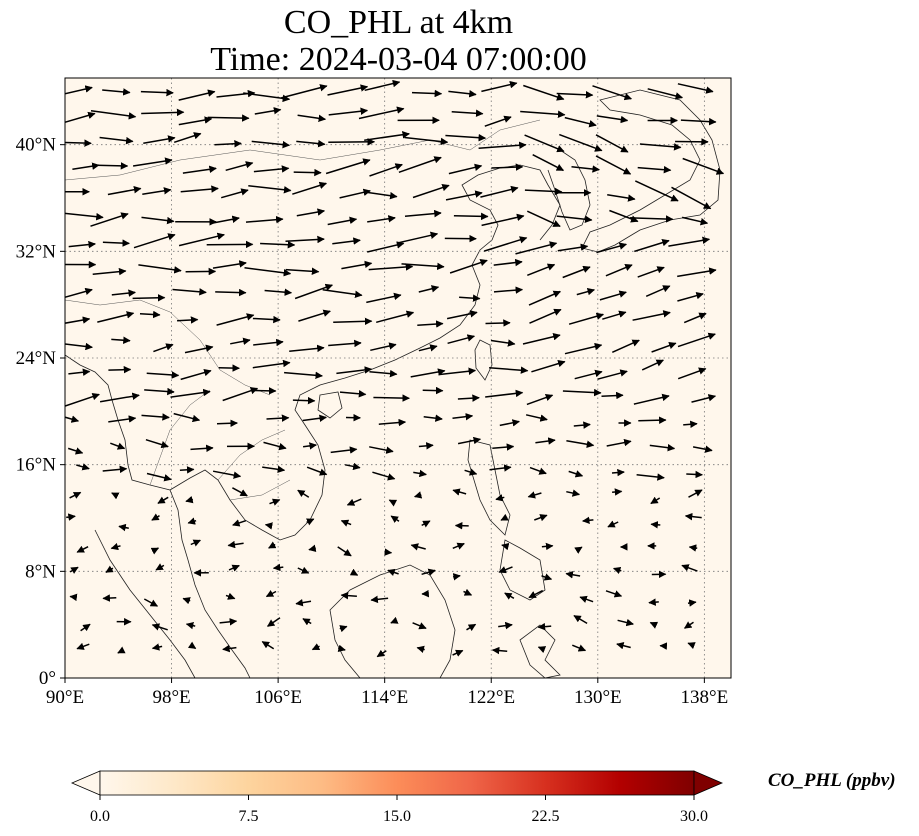  I want to click on colorbar-extend-high, so click(708, 783).